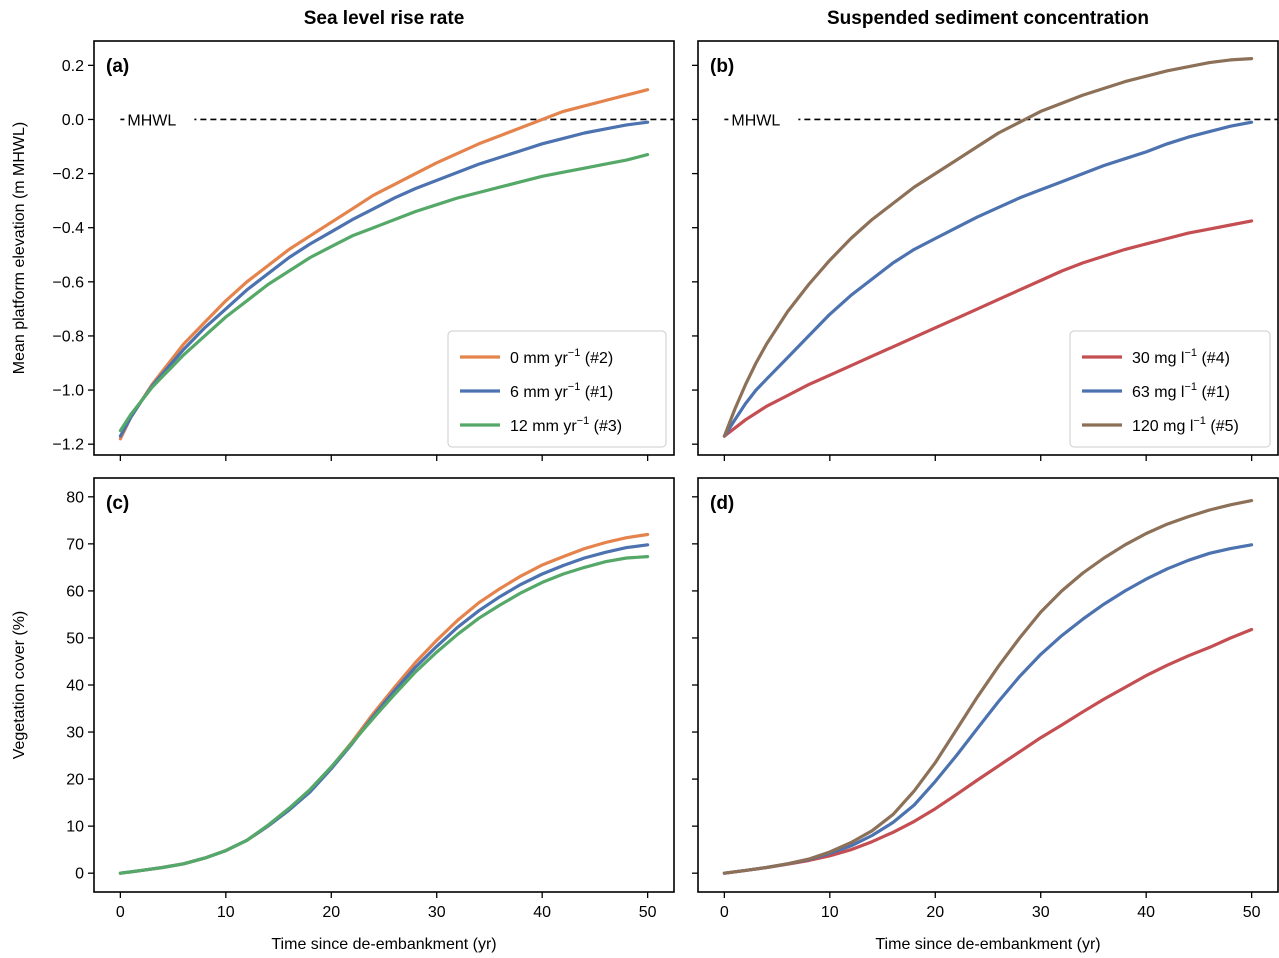 This screenshot has width=1279, height=958. I want to click on y-axis-label: Mean platform elevation (m MHWL), so click(19, 248).